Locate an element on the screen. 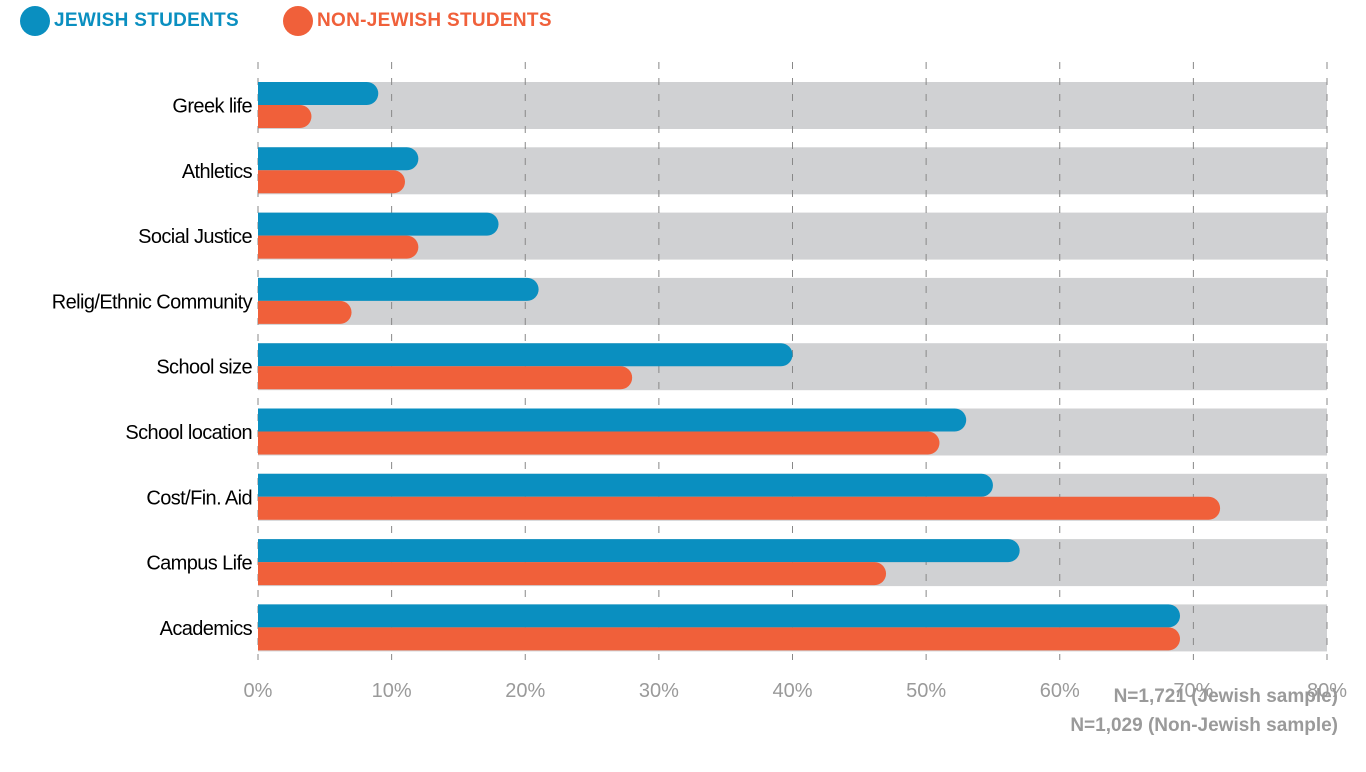 The width and height of the screenshot is (1366, 772). legend-item-non-jewish: NON-JEWISH STUDENTS is located at coordinates (417, 21).